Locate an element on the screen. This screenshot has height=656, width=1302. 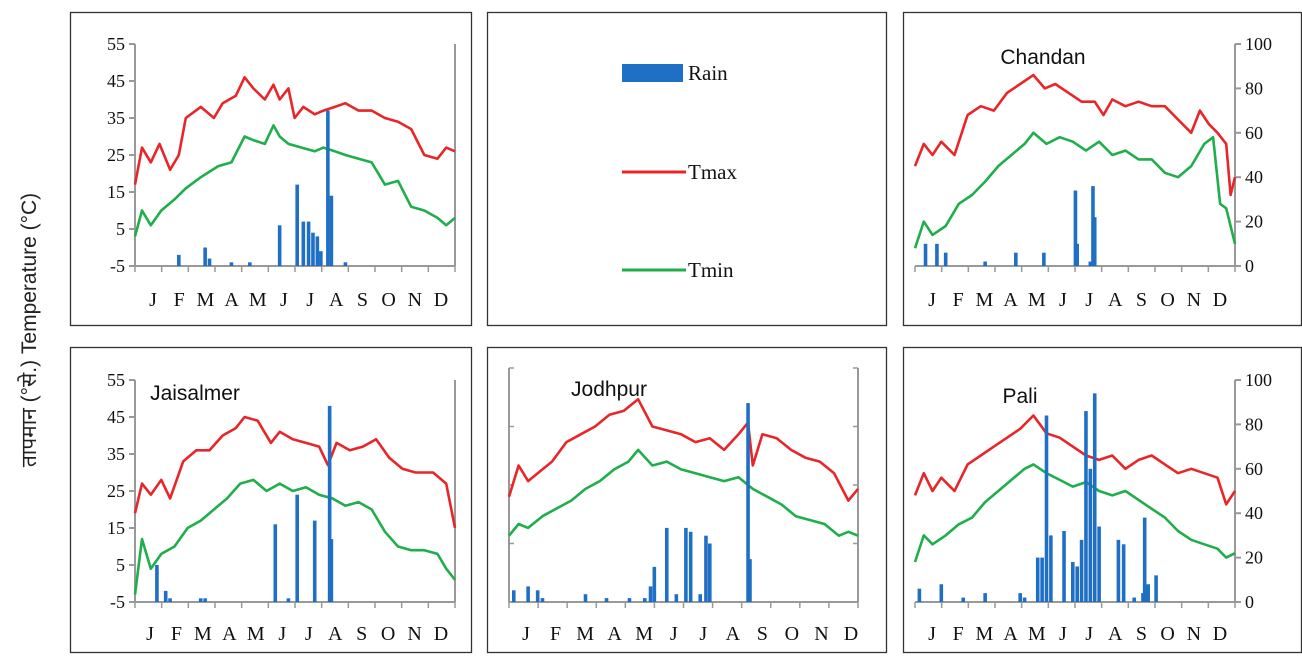
legend-swatch-rain is located at coordinates (652, 73).